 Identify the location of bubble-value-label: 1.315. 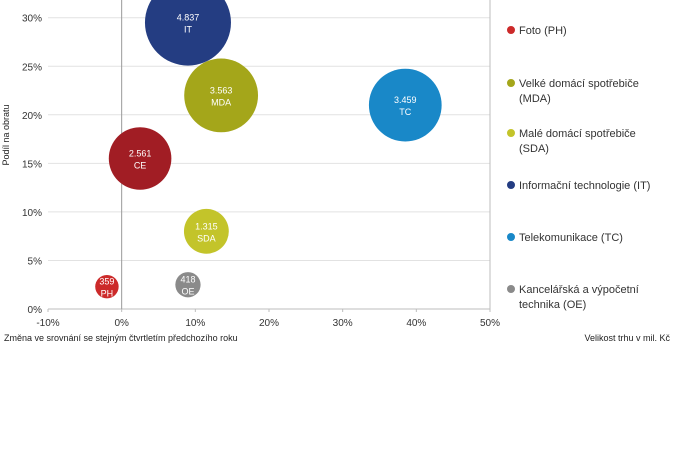
(206, 226).